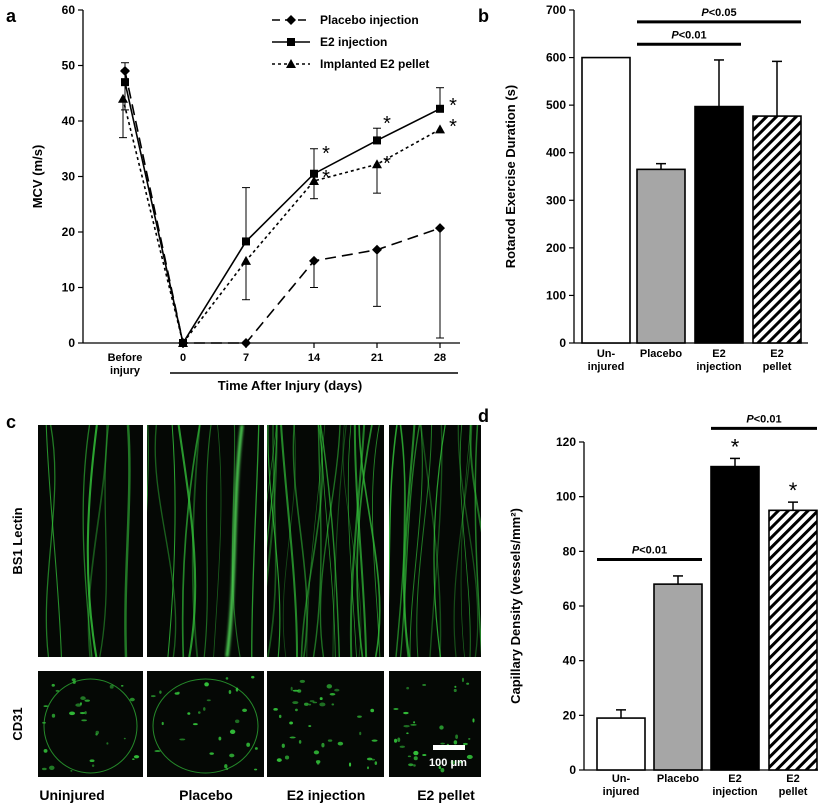  I want to click on y-tick-label-d: 80, so click(570, 551).